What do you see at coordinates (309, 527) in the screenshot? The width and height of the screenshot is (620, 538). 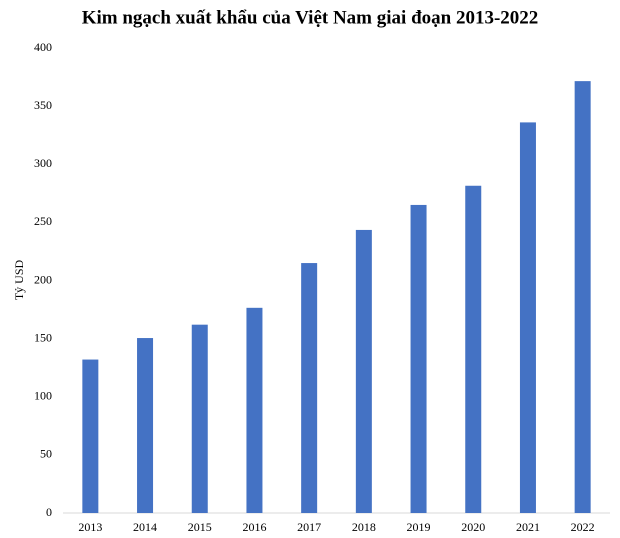 I see `x-tick-label: 2017` at bounding box center [309, 527].